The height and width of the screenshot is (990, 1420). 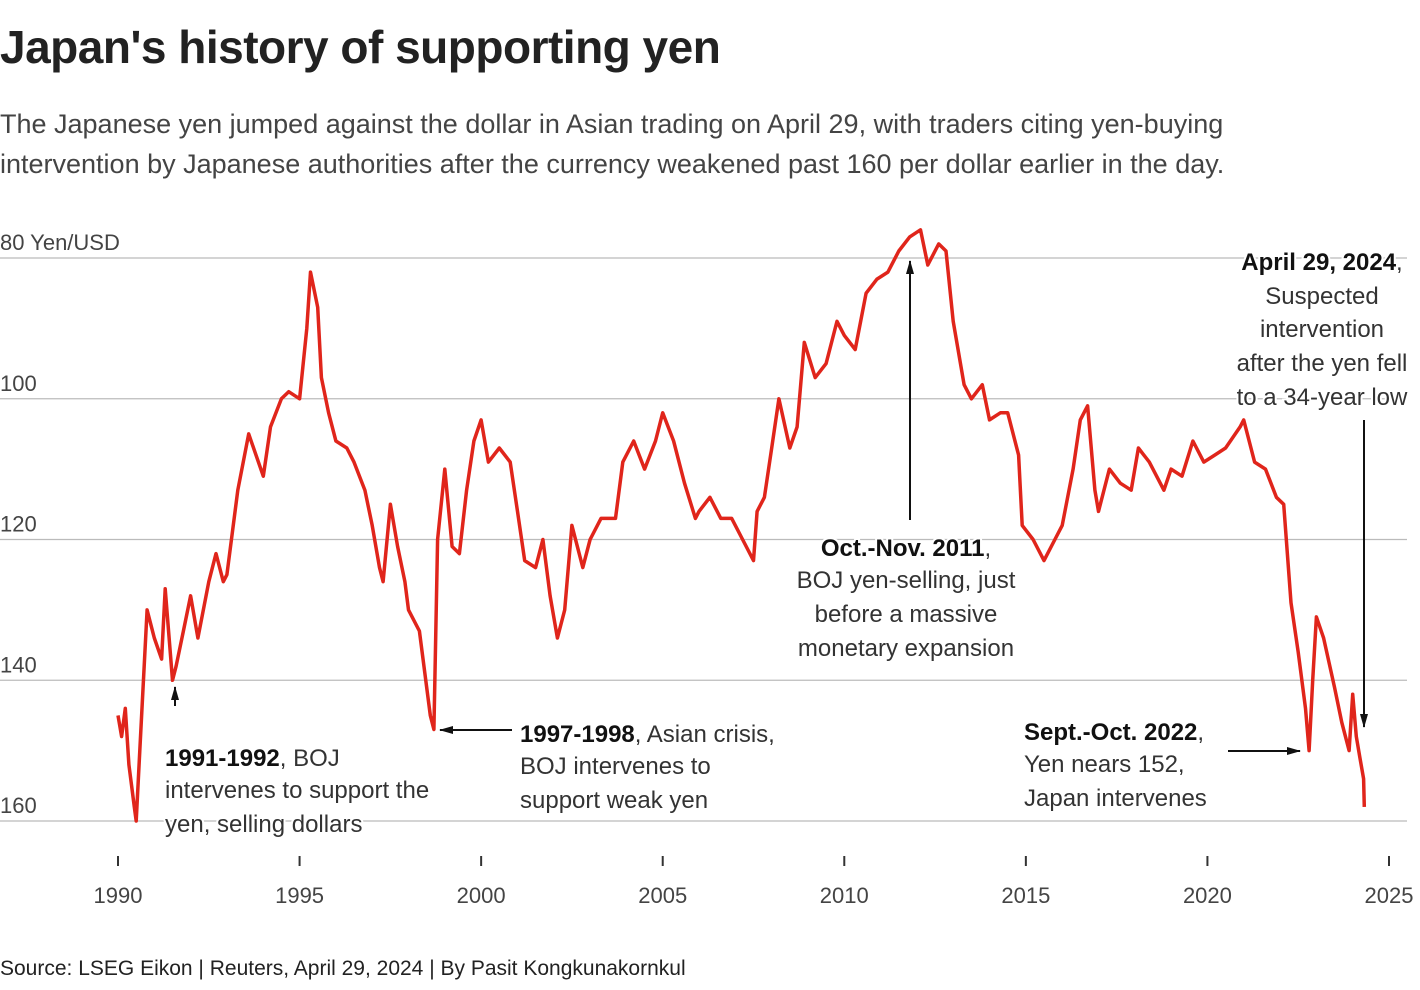 What do you see at coordinates (263, 824) in the screenshot?
I see `annotation-line: yen, selling dollars` at bounding box center [263, 824].